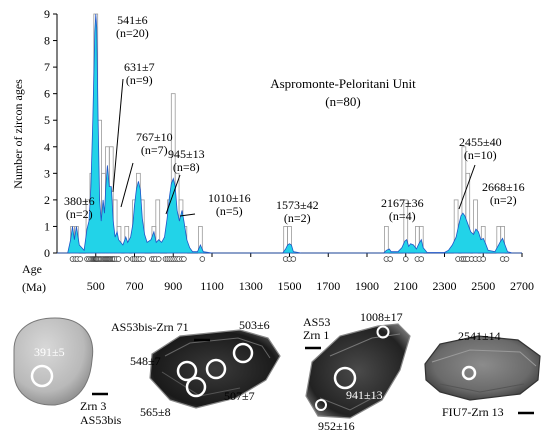 The height and width of the screenshot is (441, 550). What do you see at coordinates (34, 287) in the screenshot?
I see `x-axis-label-unit: (Ma)` at bounding box center [34, 287].